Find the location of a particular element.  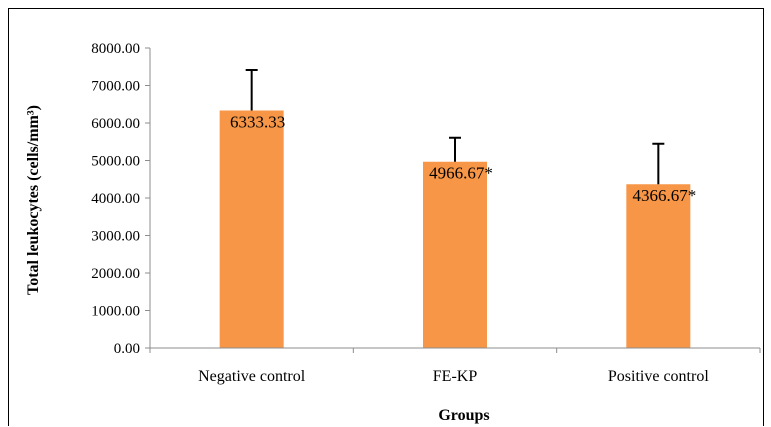

y-tick-label: 4000.00 is located at coordinates (115, 199).